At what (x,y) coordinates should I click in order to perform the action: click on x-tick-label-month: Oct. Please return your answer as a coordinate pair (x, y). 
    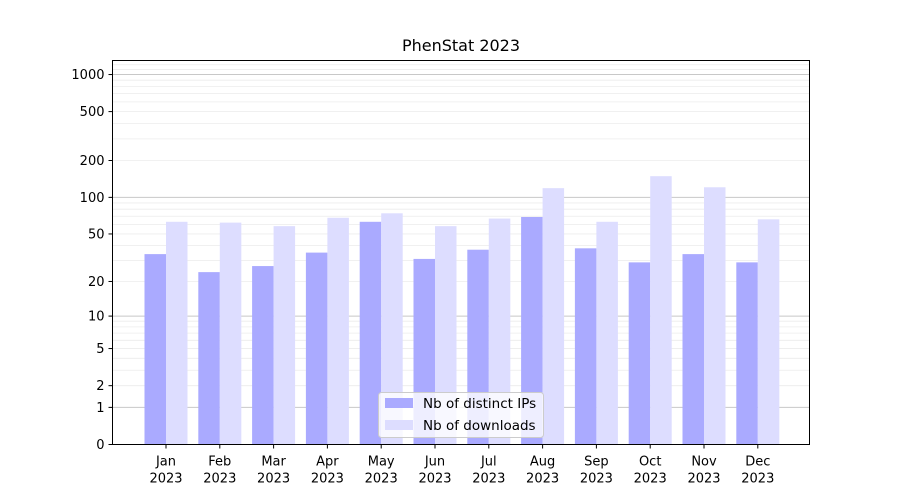
    Looking at the image, I should click on (650, 462).